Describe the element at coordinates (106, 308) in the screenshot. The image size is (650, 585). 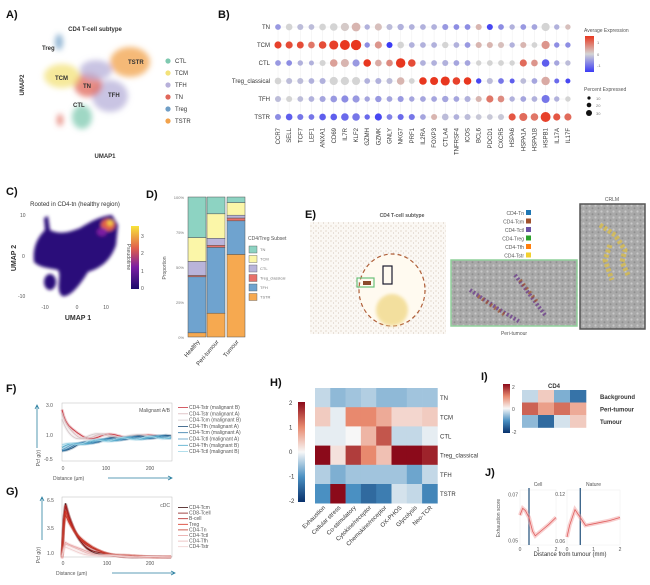
I see `c-xtick: 10` at that location.